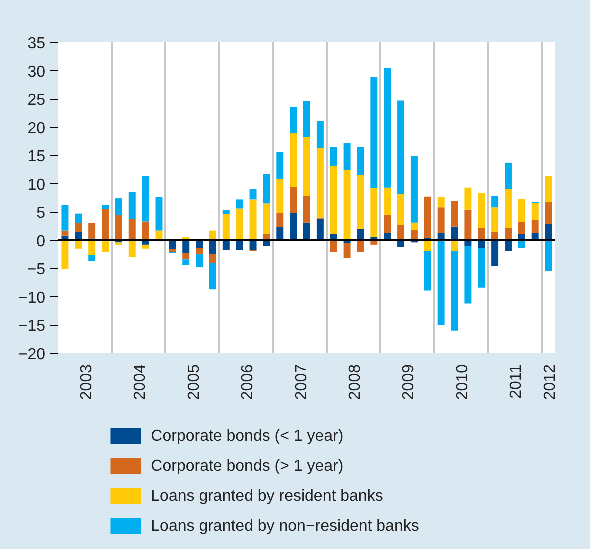 This screenshot has width=590, height=549. What do you see at coordinates (87, 382) in the screenshot?
I see `x-tick-label: 2003` at bounding box center [87, 382].